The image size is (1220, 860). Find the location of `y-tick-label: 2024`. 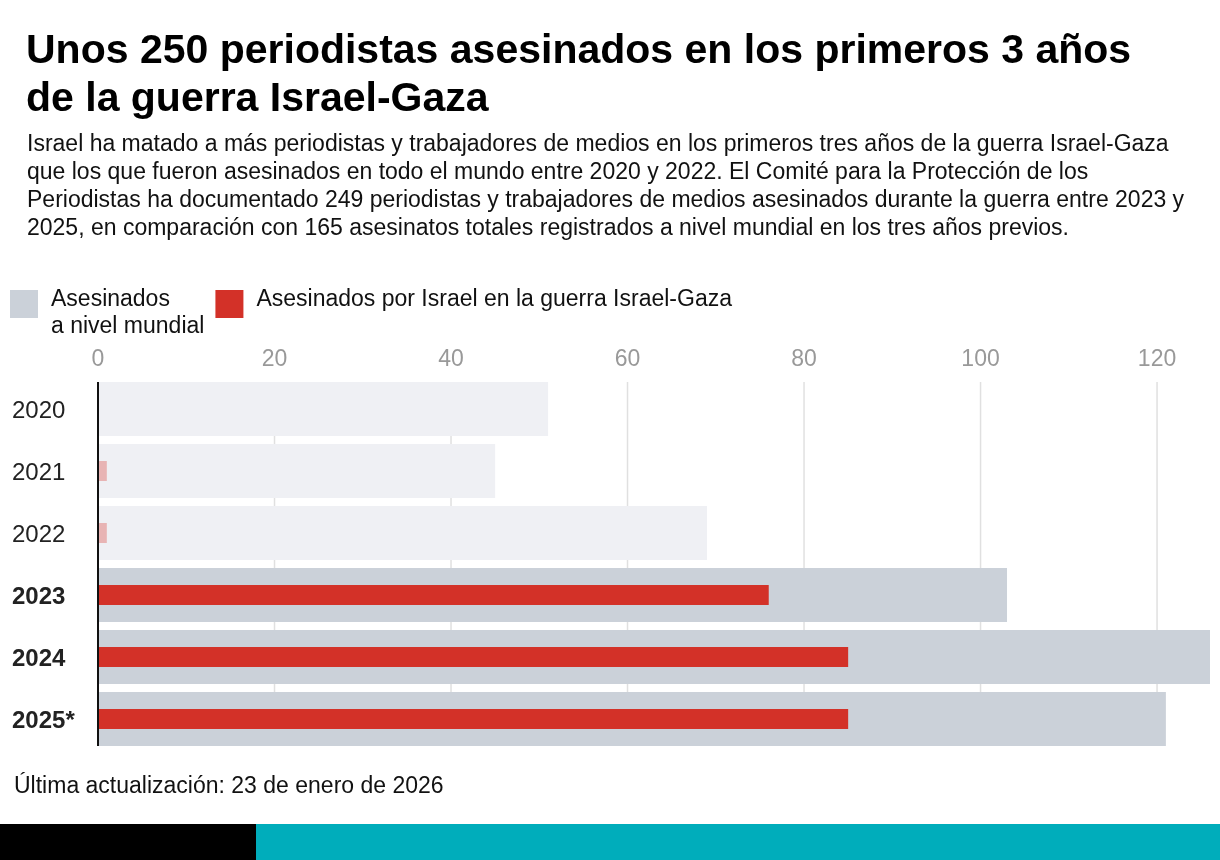

y-tick-label: 2024 is located at coordinates (39, 657).